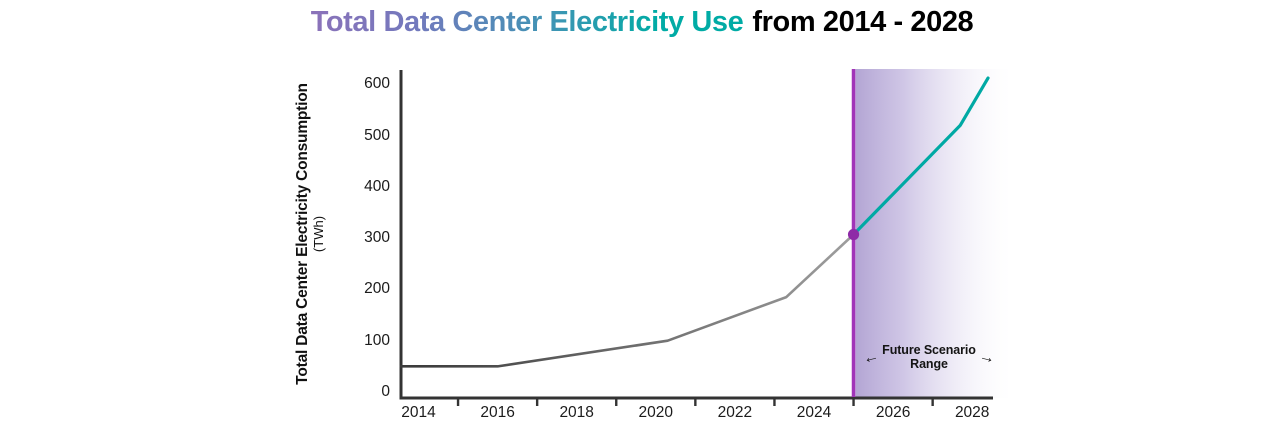 This screenshot has width=1284, height=434. What do you see at coordinates (527, 22) in the screenshot?
I see `title-gradient-text: Total Data Center Electricity Use` at bounding box center [527, 22].